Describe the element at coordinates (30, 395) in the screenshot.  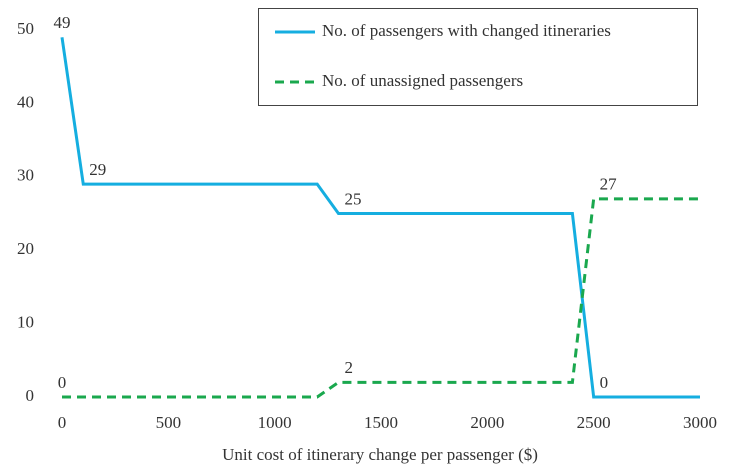
I see `y-tick-label: 0` at that location.